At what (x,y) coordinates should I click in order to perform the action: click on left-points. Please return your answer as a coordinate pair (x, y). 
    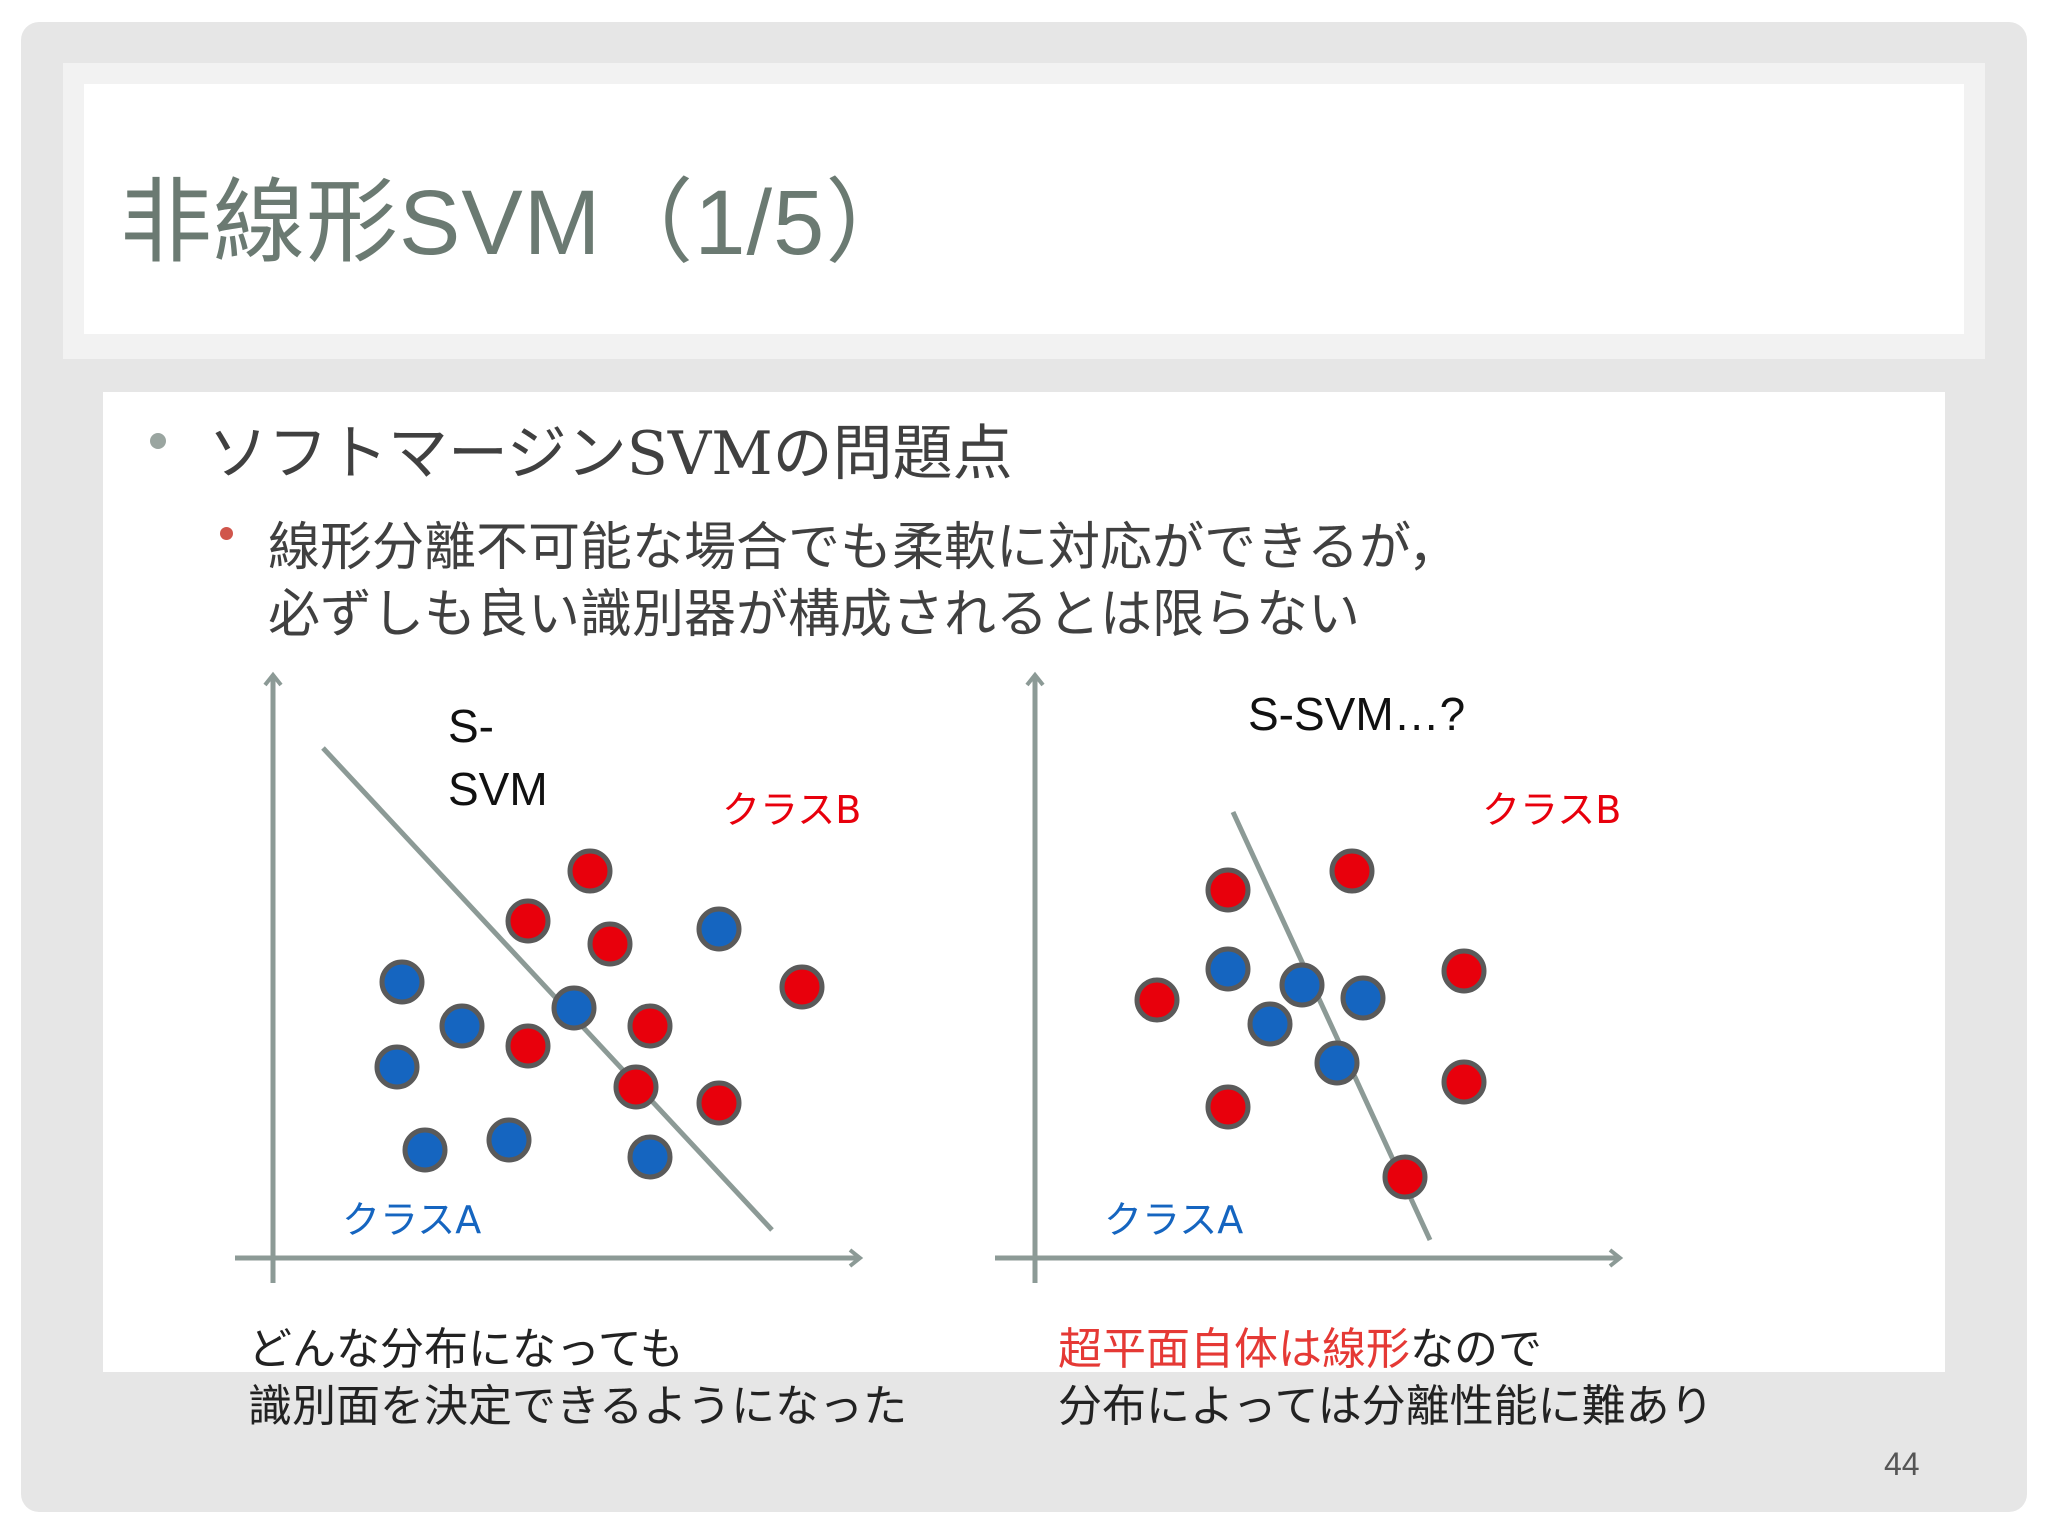
    Looking at the image, I should click on (599, 1014).